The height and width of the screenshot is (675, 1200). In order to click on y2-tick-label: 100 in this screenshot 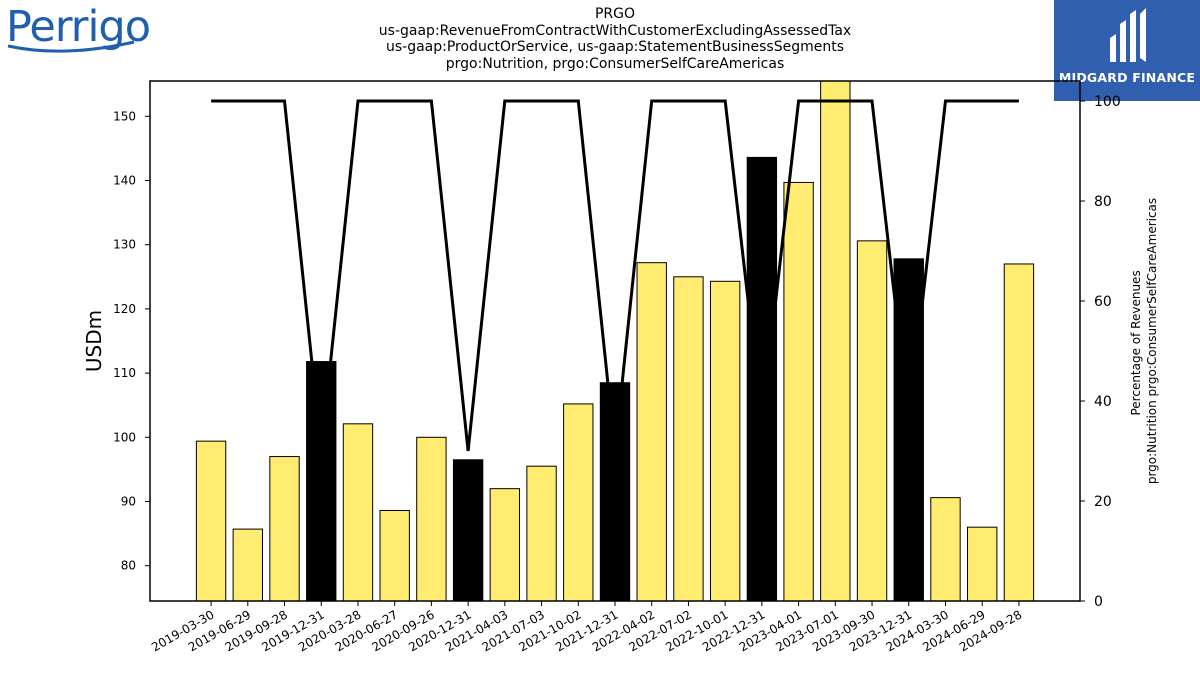, I will do `click(1107, 102)`.